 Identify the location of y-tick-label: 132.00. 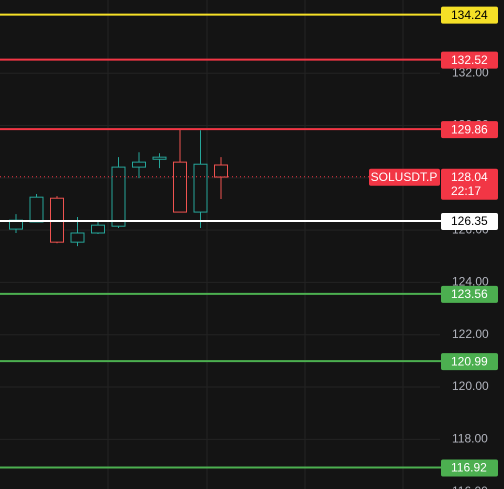
(470, 72).